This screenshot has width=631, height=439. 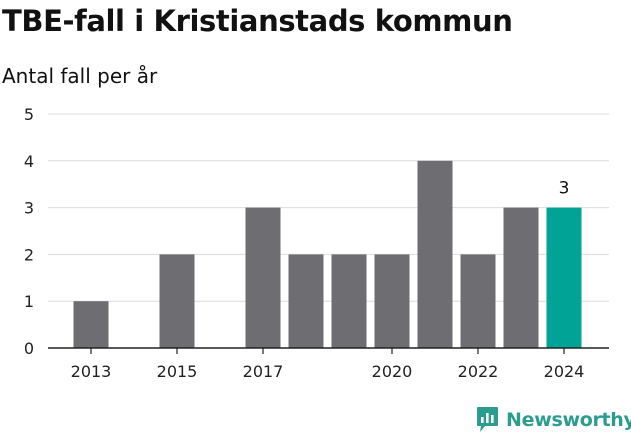 I want to click on y-tick-label: 0, so click(x=29, y=348).